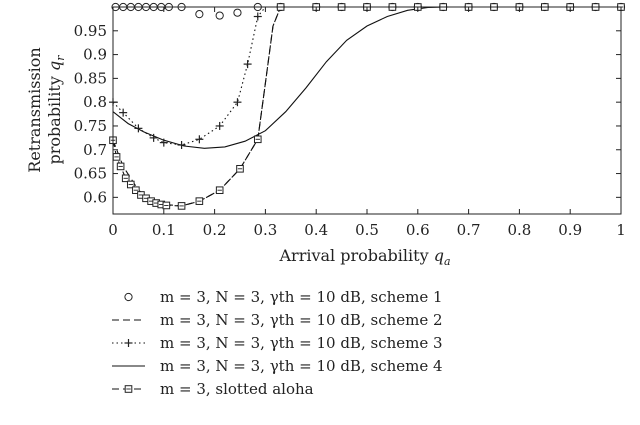 This screenshot has width=640, height=425. I want to click on x-tick-label: 0.8, so click(519, 230).